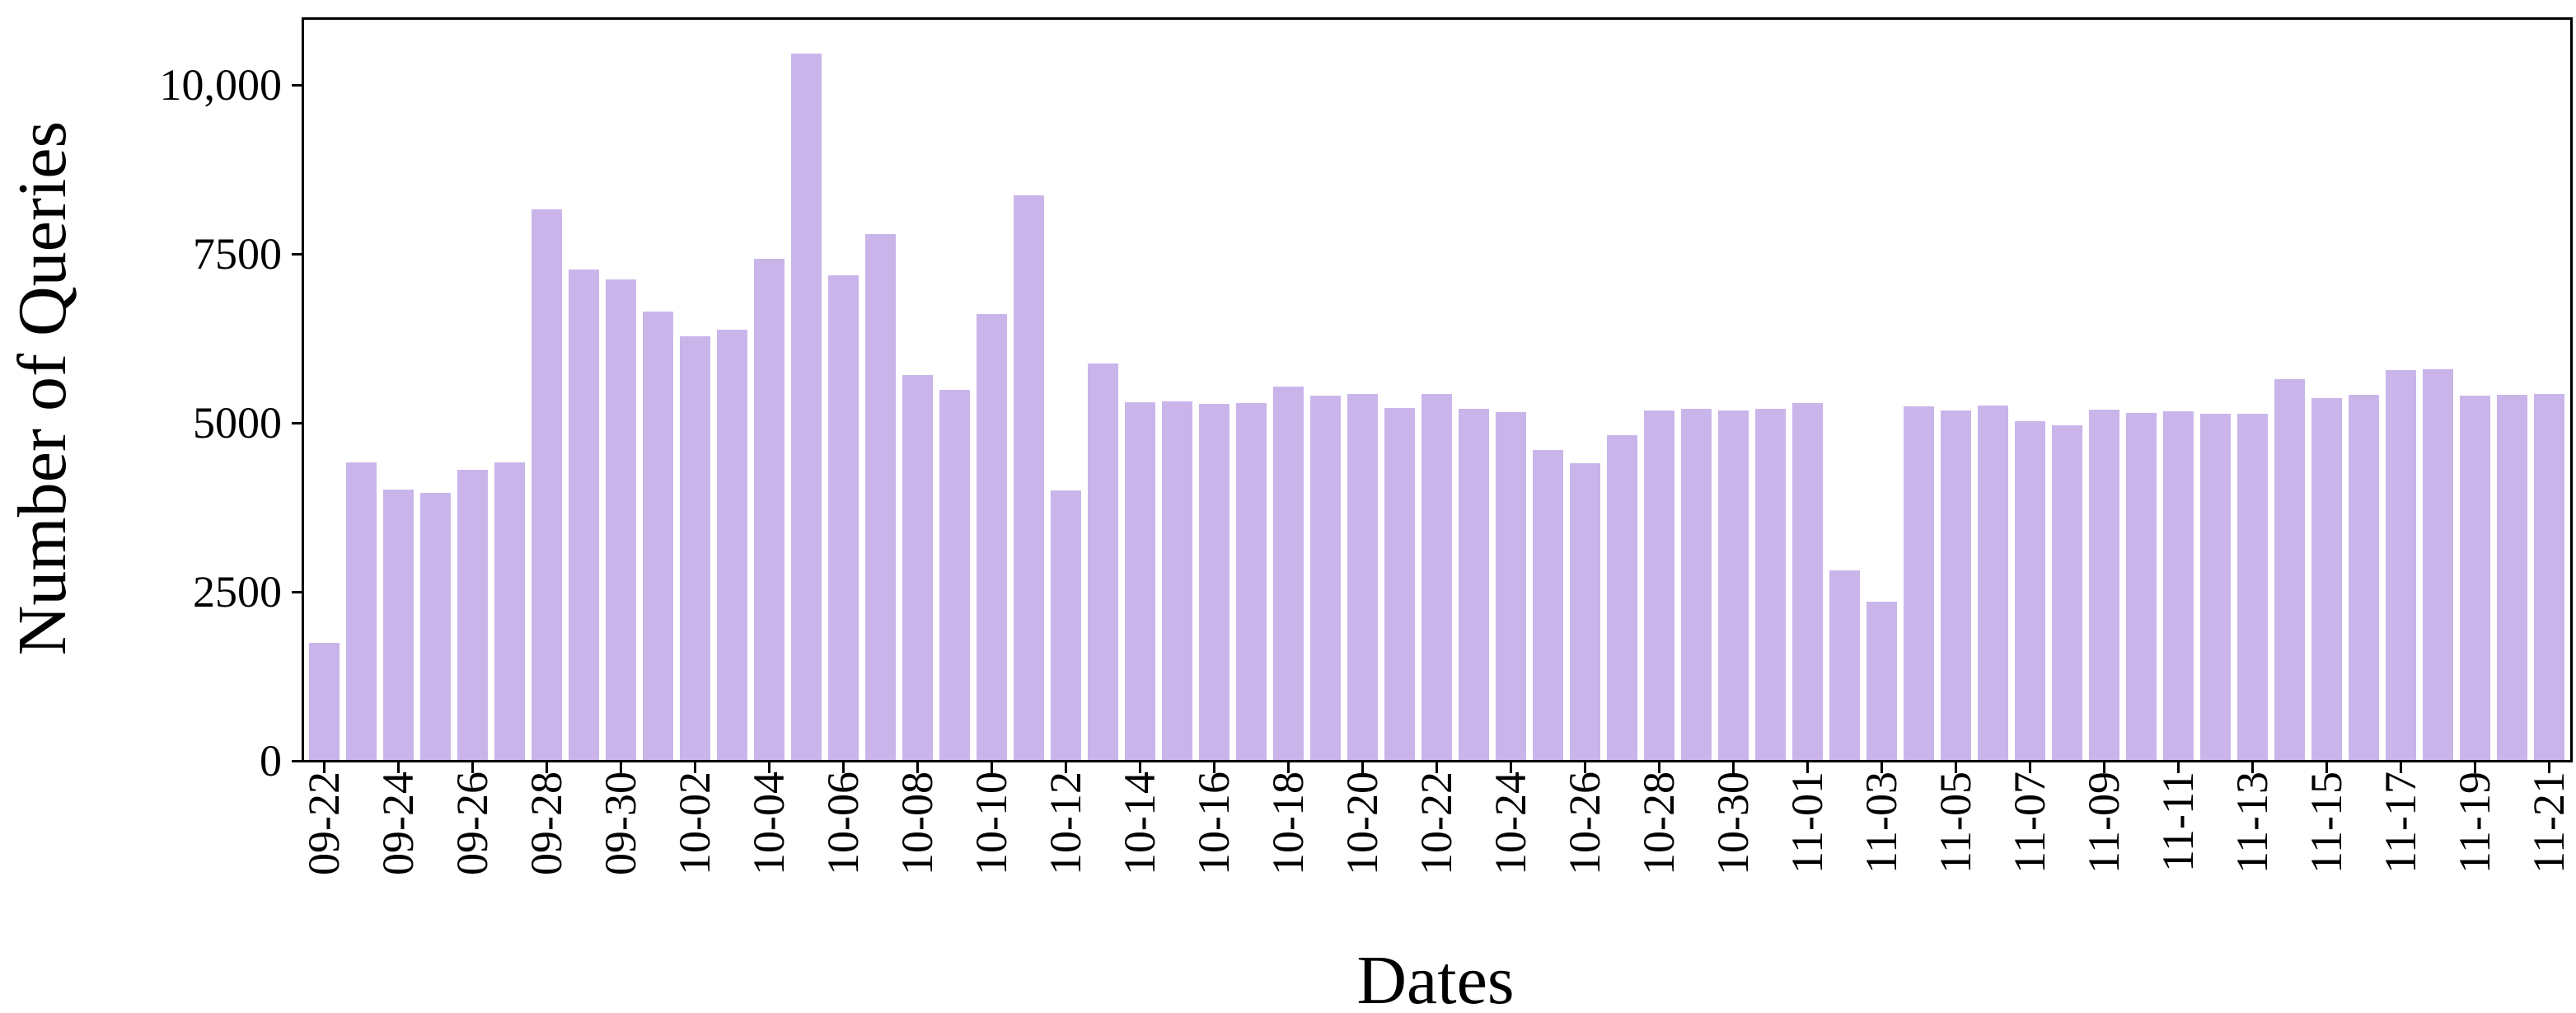  Describe the element at coordinates (2571, 389) in the screenshot. I see `right-spine` at that location.